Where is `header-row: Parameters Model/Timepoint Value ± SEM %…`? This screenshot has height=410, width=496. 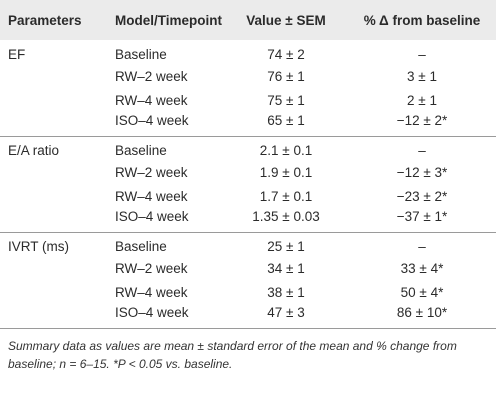
header-row: Parameters Model/Timepoint Value ± SEM %… is located at coordinates (248, 20).